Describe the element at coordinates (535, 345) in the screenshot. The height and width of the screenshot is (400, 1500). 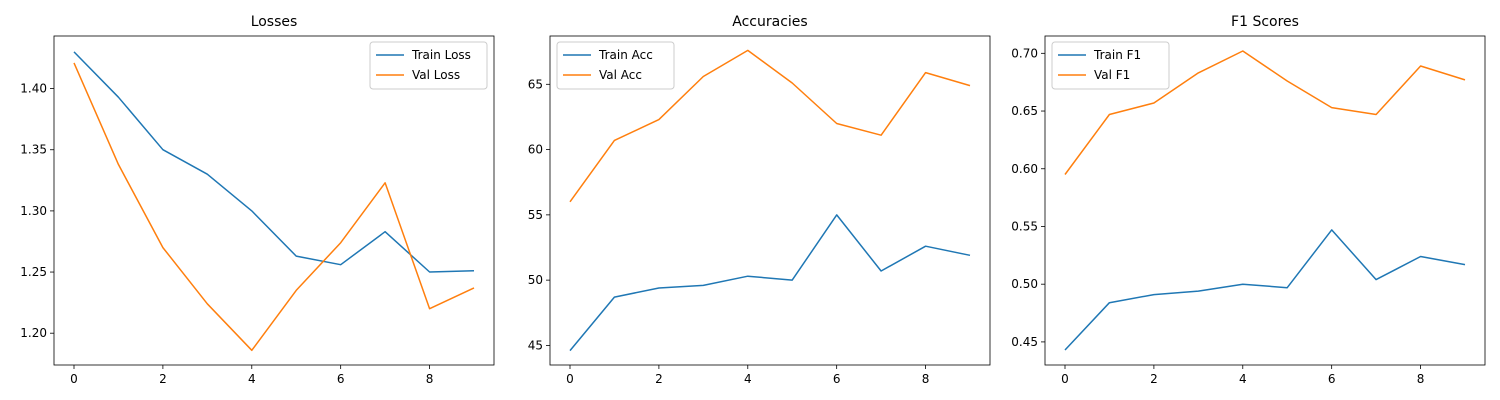
I see `y-tick-label: 45` at that location.